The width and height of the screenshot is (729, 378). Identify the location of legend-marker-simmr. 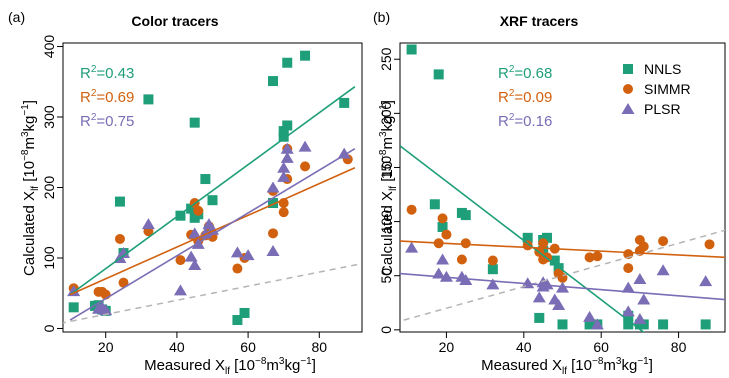
(628, 89).